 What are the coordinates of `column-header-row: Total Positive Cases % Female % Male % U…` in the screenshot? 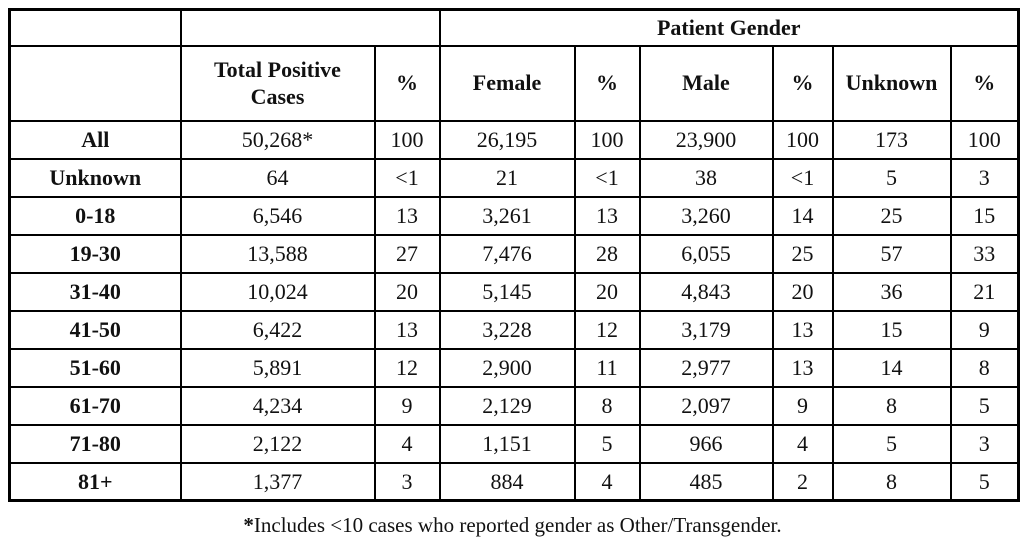 It's located at (514, 83).